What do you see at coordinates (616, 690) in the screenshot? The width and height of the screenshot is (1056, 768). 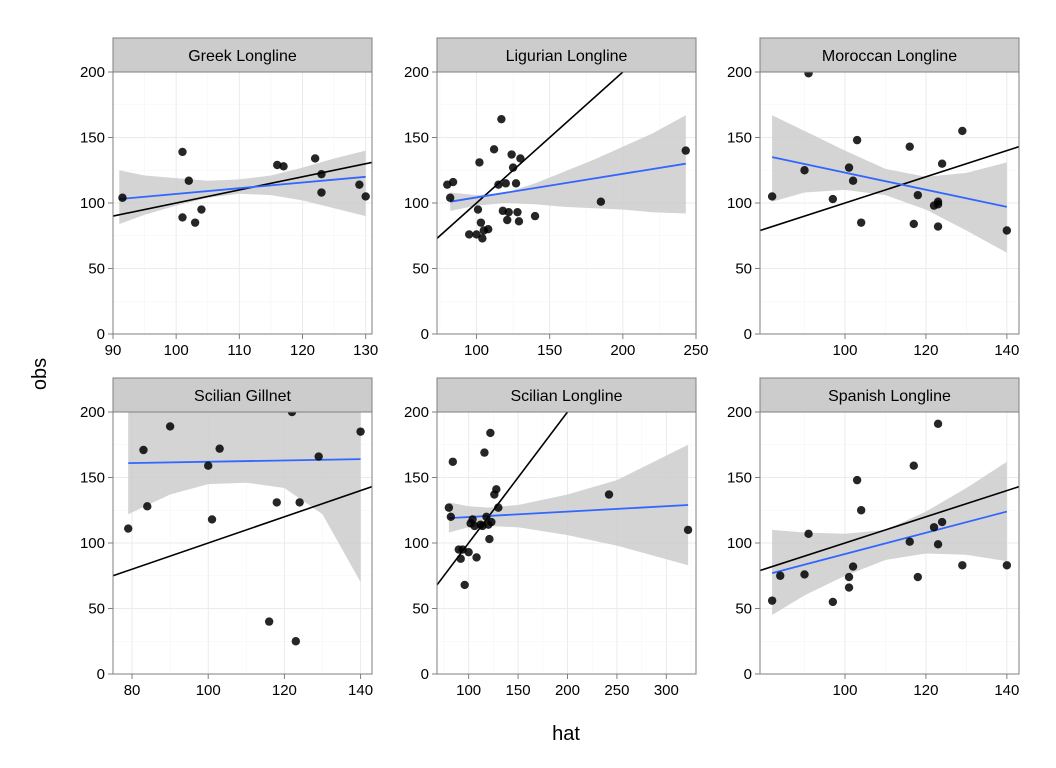 I see `x-tick-label: 250` at bounding box center [616, 690].